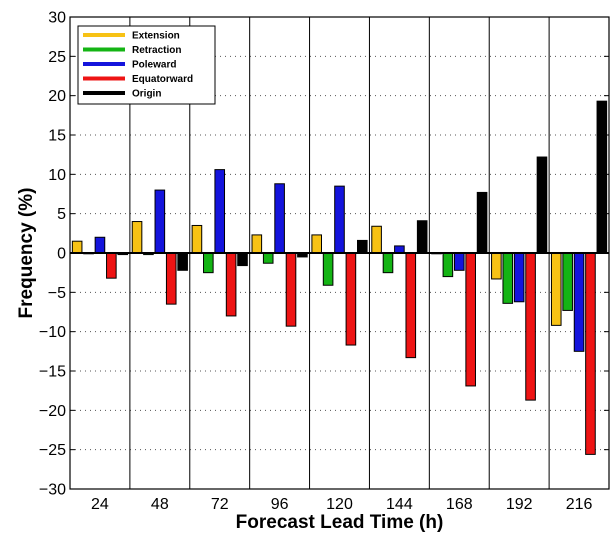 The width and height of the screenshot is (611, 536). What do you see at coordinates (579, 504) in the screenshot?
I see `x-tick-label: 216` at bounding box center [579, 504].